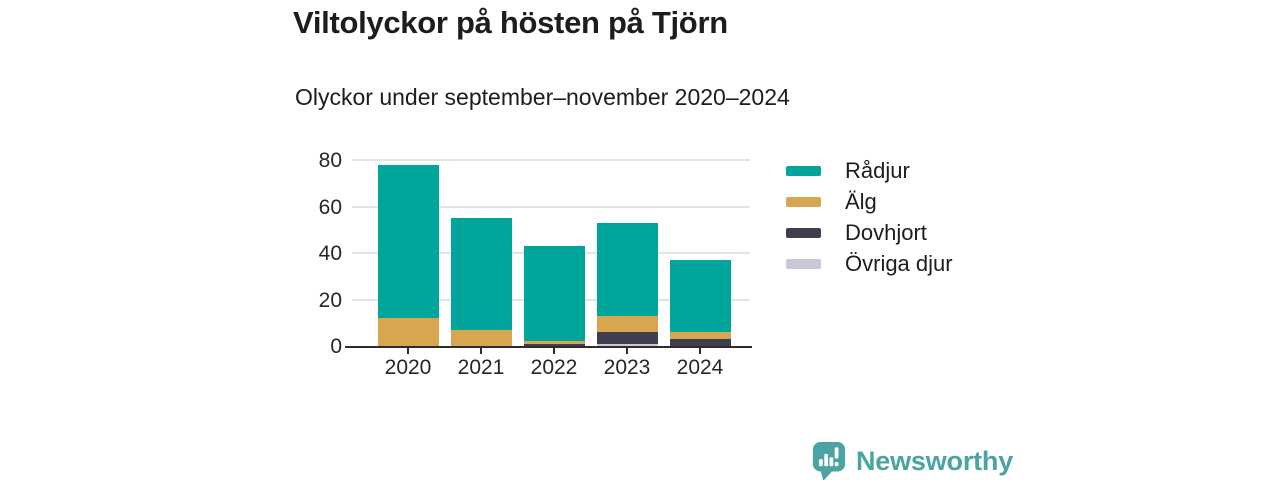  What do you see at coordinates (935, 460) in the screenshot?
I see `newsworthy-logo-text: Newsworthy` at bounding box center [935, 460].